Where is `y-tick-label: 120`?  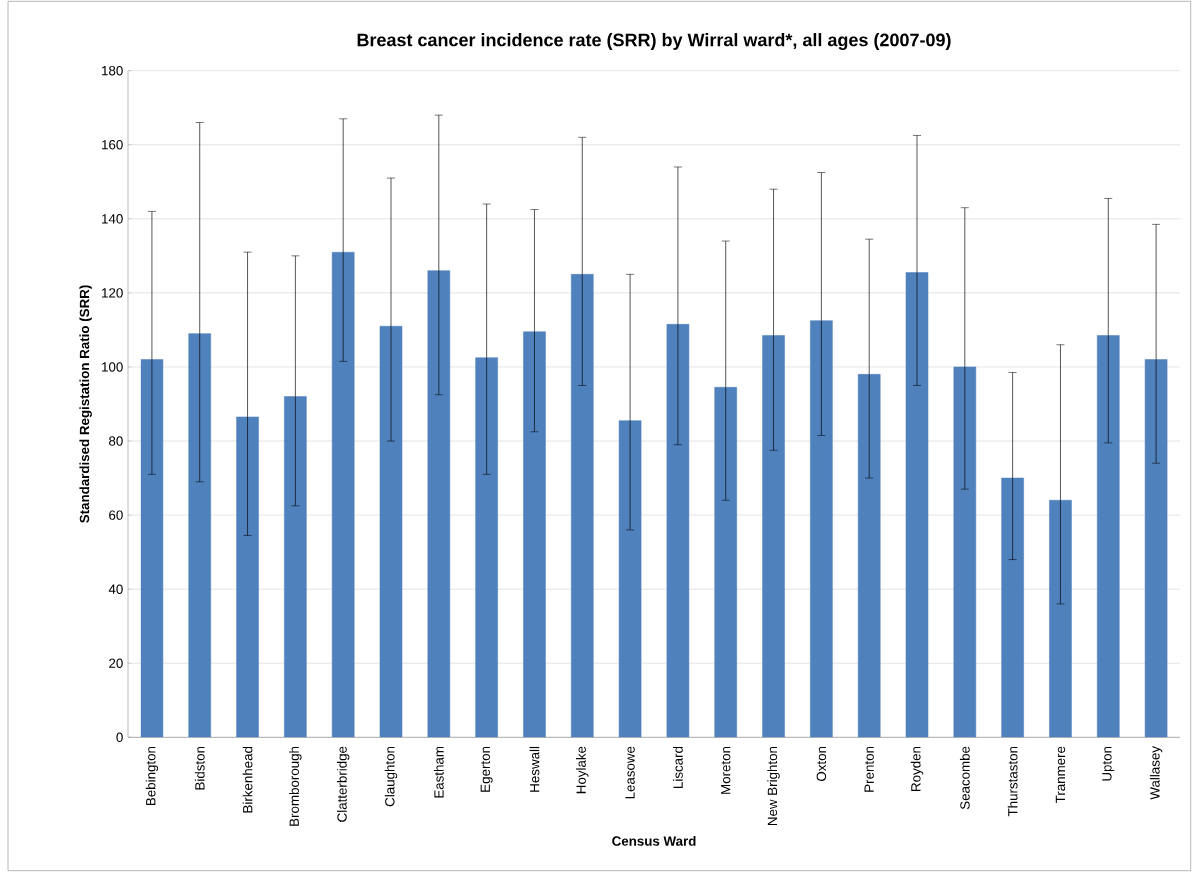 y-tick-label: 120 is located at coordinates (112, 293).